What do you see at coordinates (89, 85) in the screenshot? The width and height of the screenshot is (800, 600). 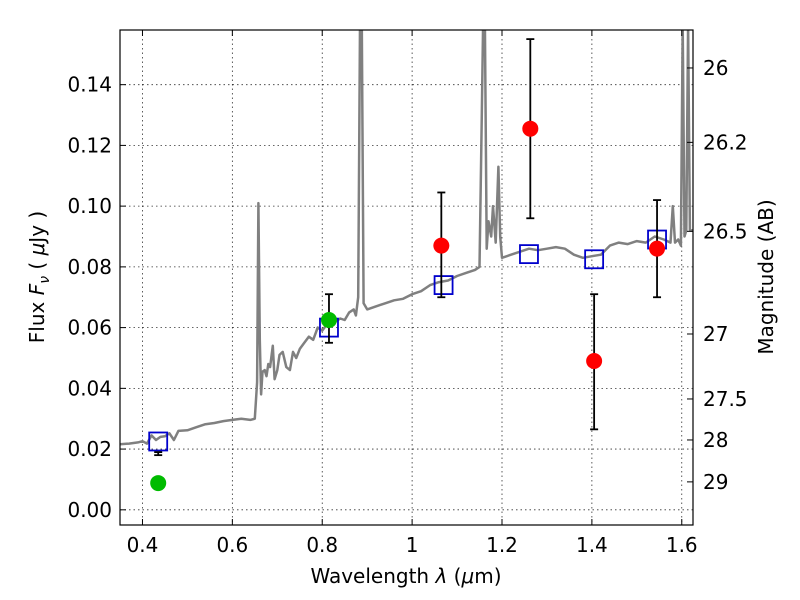 I see `y-tick-label: 0.14` at bounding box center [89, 85].